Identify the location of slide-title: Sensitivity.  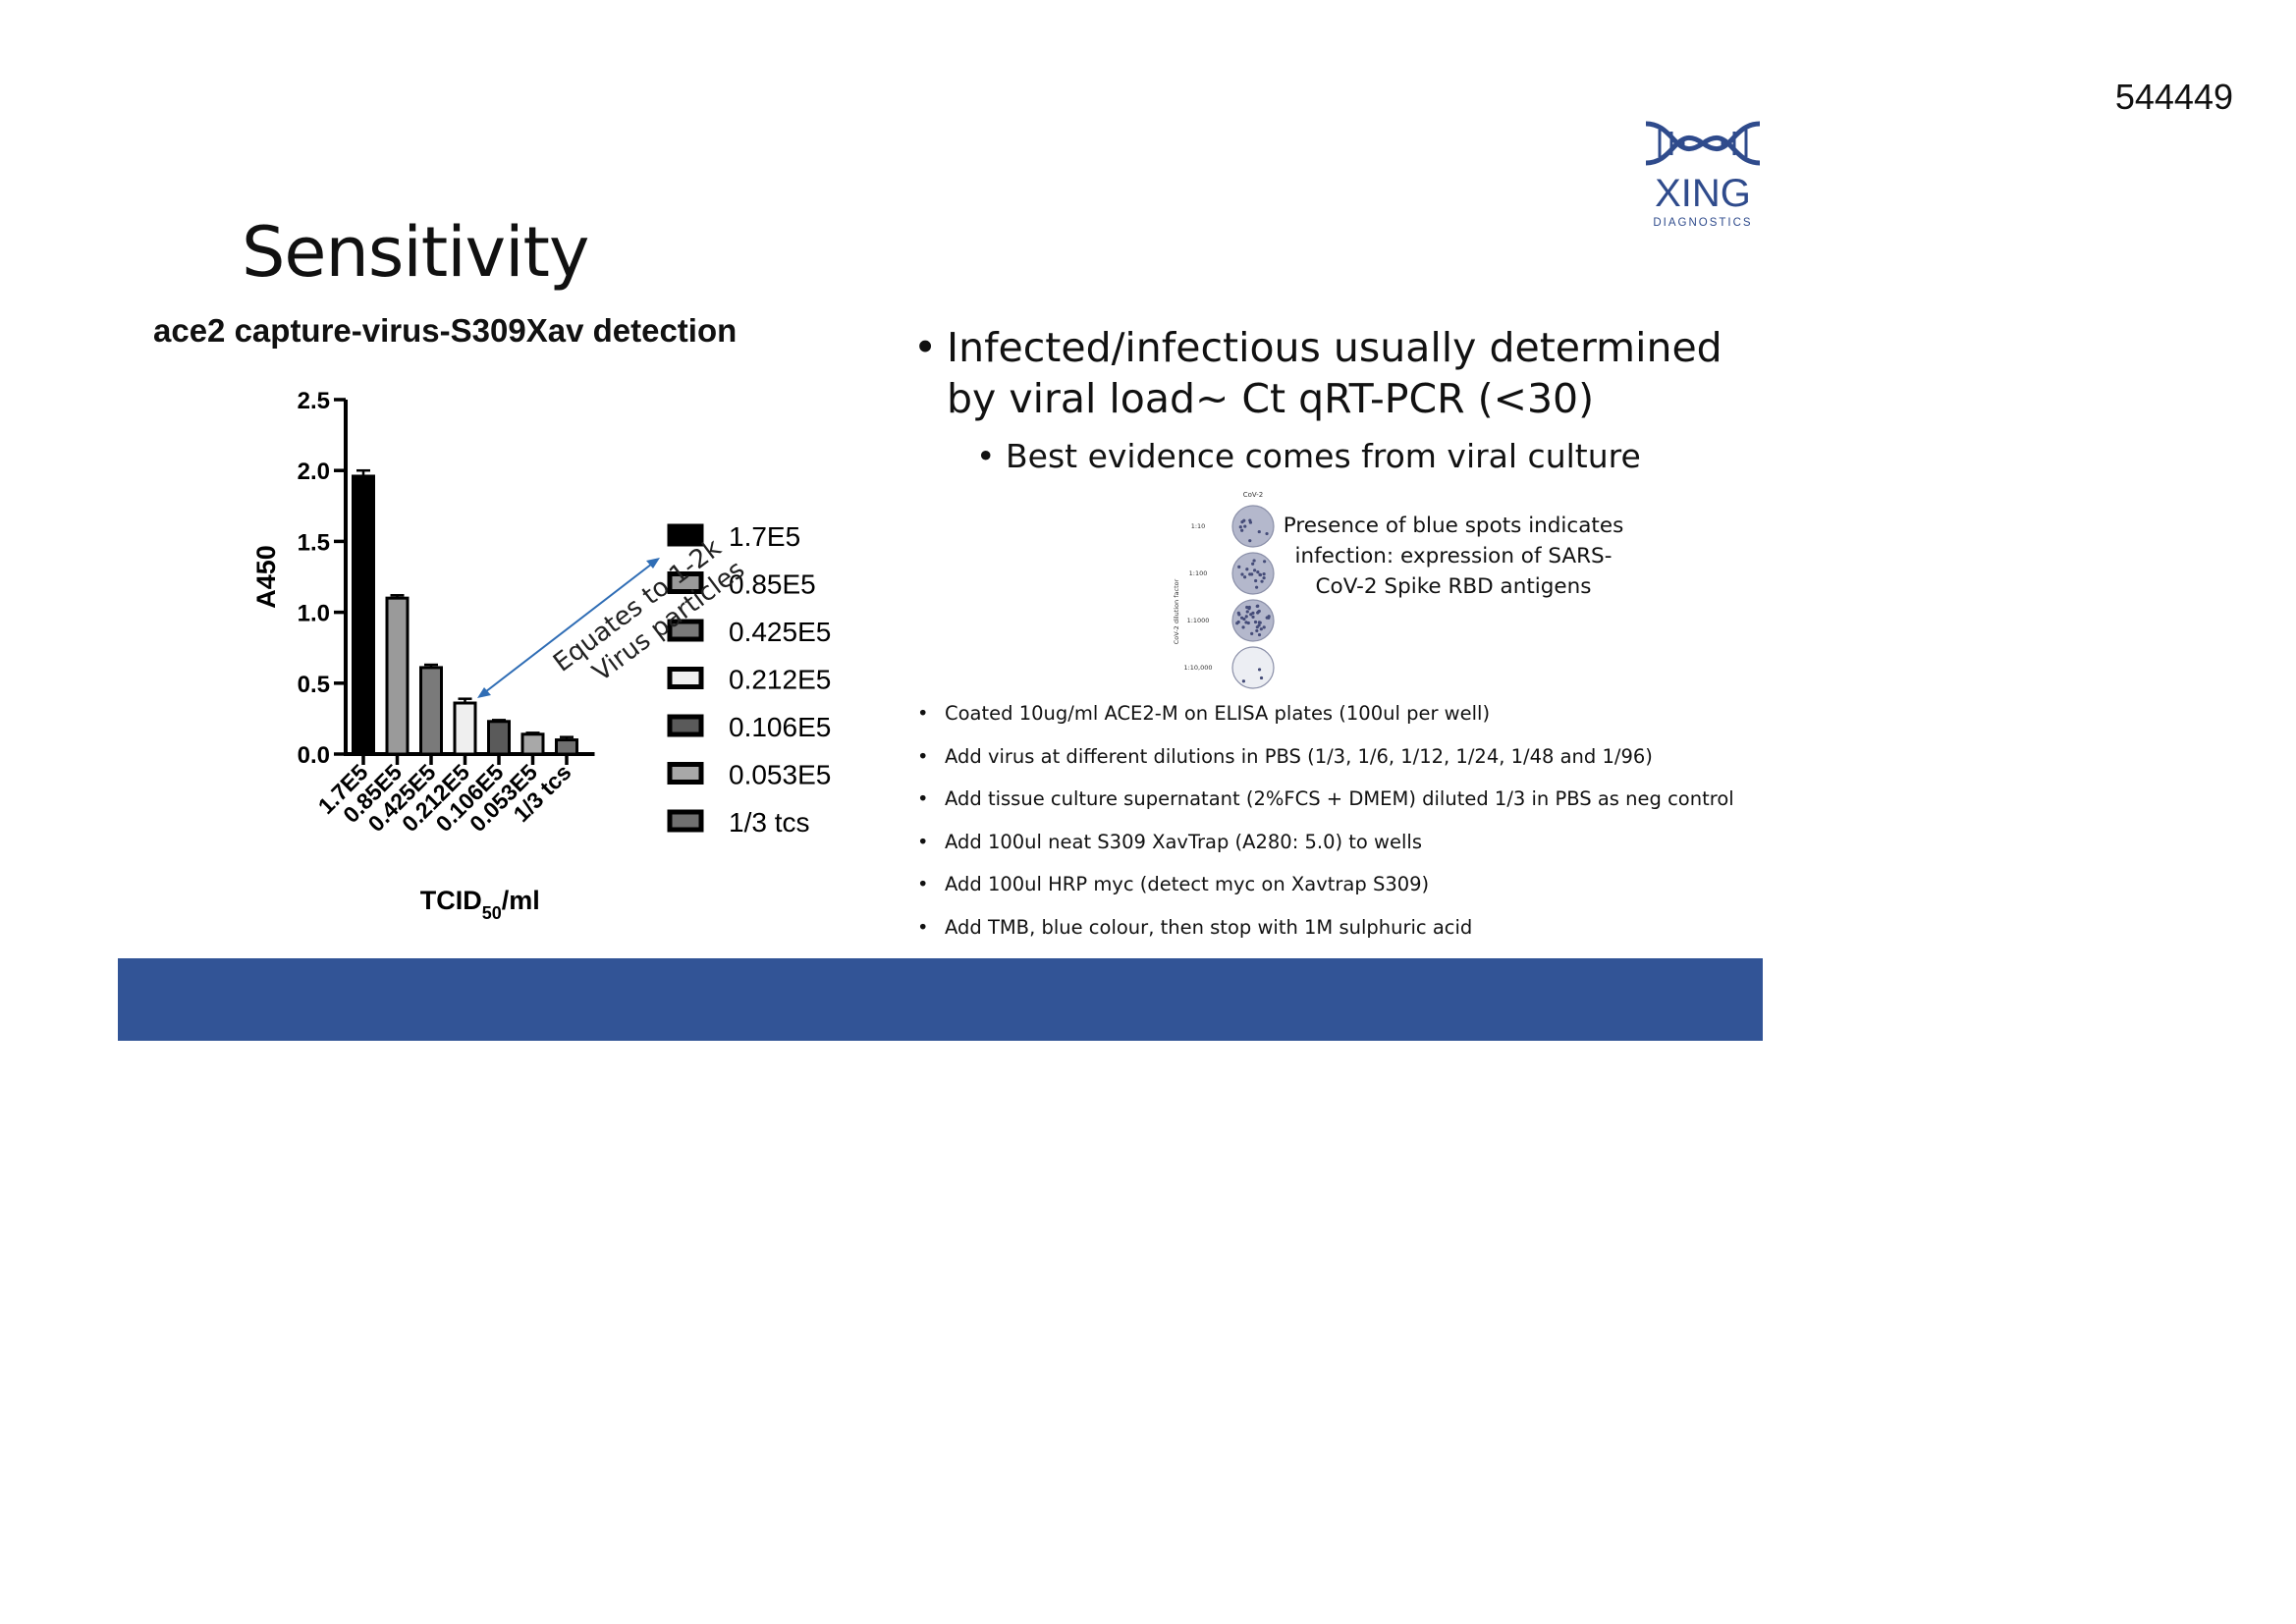
(415, 252).